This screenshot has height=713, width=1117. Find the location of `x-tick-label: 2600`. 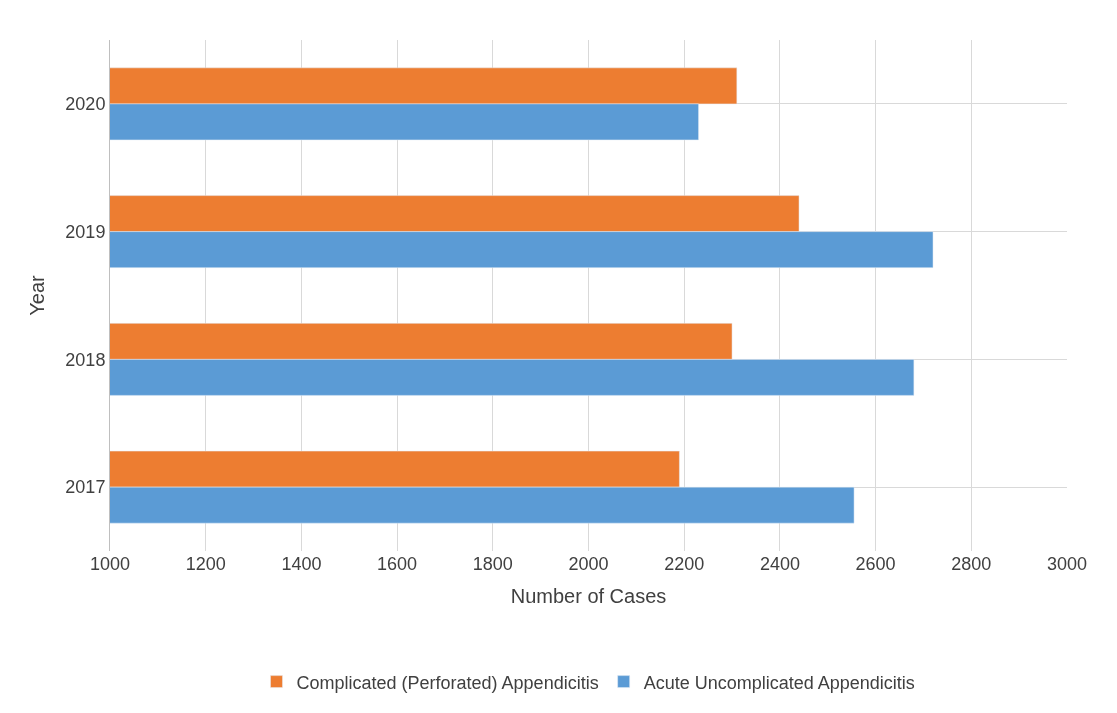

x-tick-label: 2600 is located at coordinates (875, 564).